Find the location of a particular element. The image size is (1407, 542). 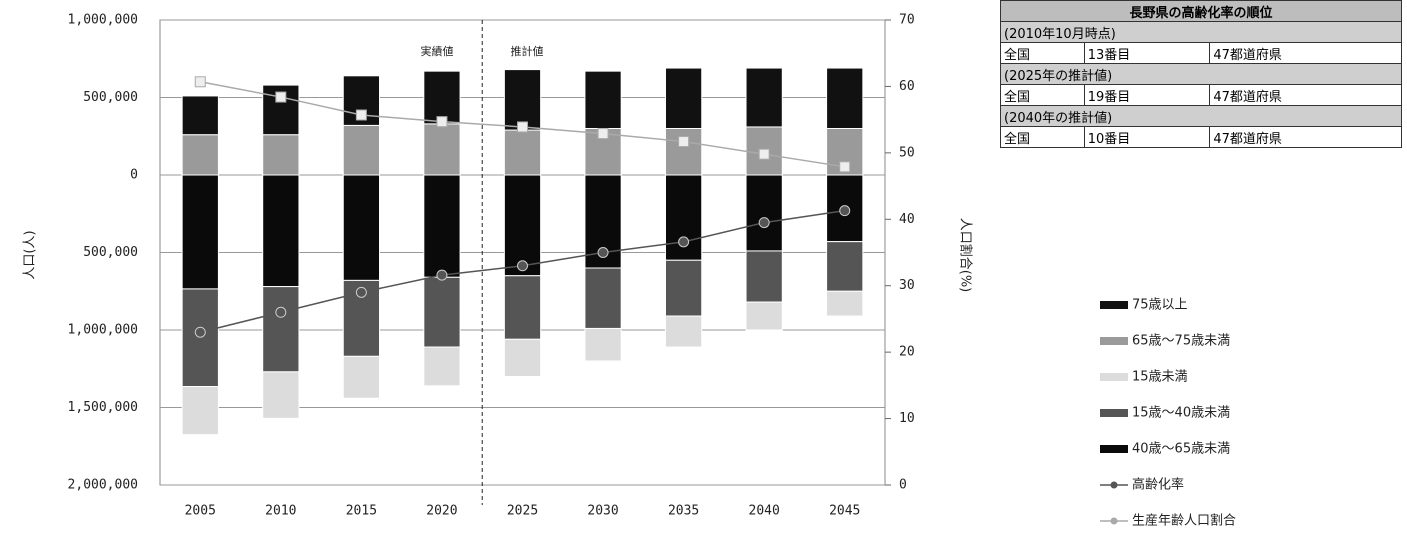

annotation: 実績値 is located at coordinates (437, 51).